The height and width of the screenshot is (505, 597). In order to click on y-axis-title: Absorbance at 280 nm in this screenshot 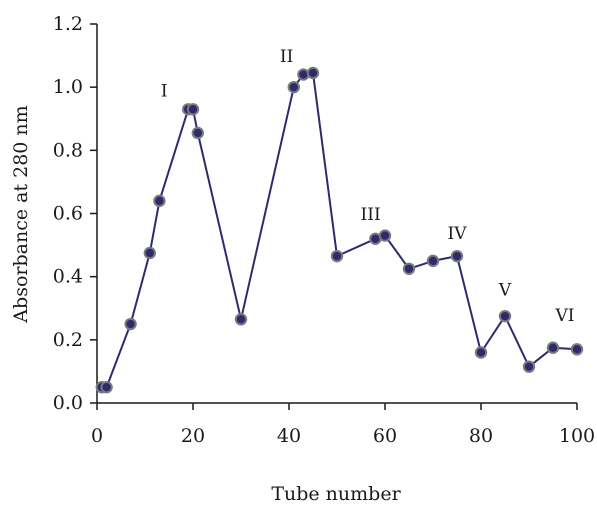, I will do `click(21, 214)`.